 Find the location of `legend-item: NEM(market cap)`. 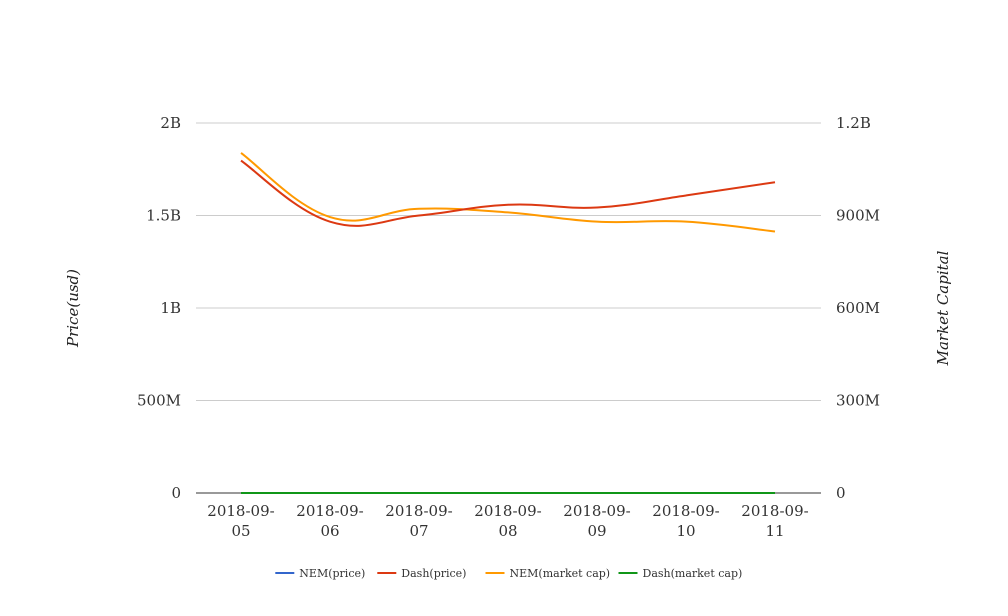

legend-item: NEM(market cap) is located at coordinates (548, 573).